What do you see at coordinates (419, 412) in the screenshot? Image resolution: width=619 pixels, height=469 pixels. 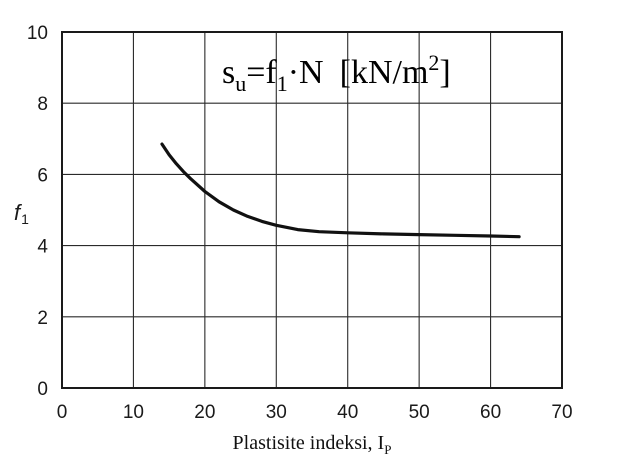 I see `x-tick-label: 50` at bounding box center [419, 412].